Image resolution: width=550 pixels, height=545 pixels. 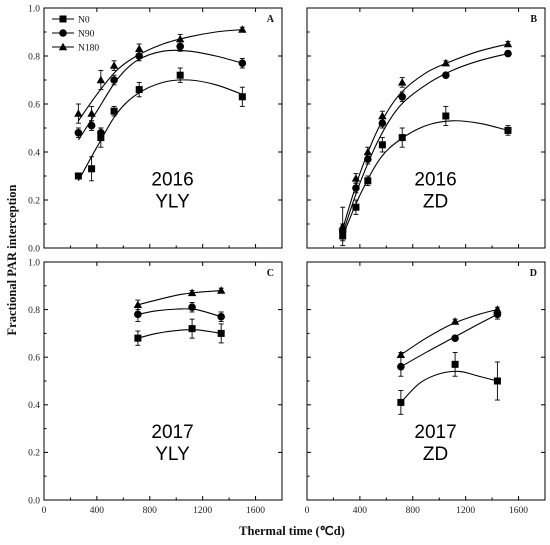 I want to click on legend-marker-n90, so click(x=63, y=33).